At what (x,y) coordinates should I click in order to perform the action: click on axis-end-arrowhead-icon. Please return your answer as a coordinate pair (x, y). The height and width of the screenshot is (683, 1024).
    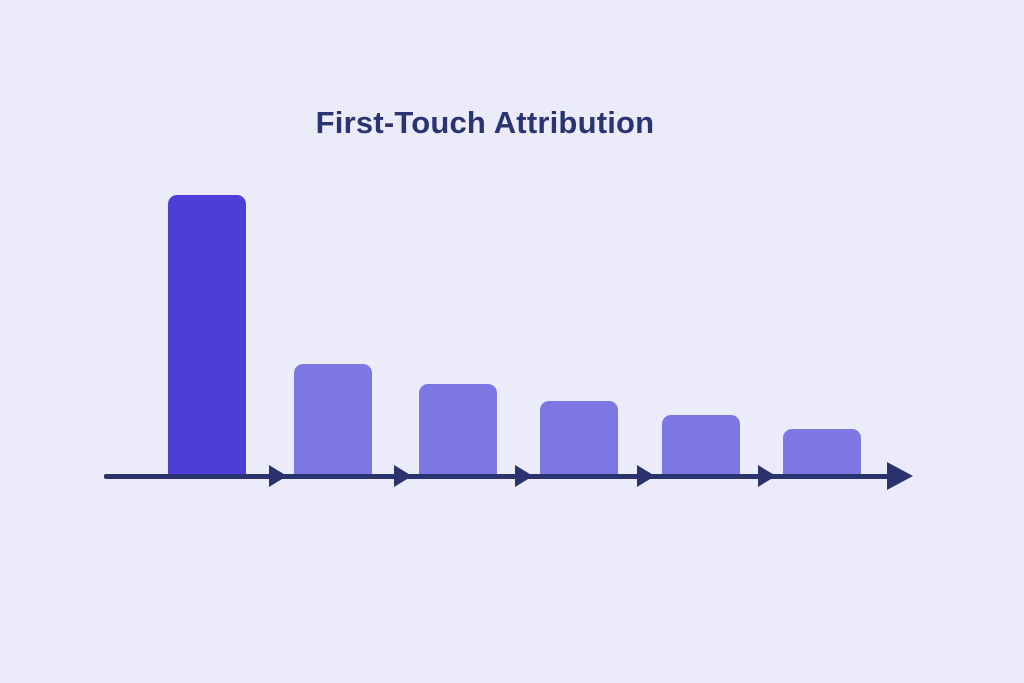
    Looking at the image, I should click on (900, 476).